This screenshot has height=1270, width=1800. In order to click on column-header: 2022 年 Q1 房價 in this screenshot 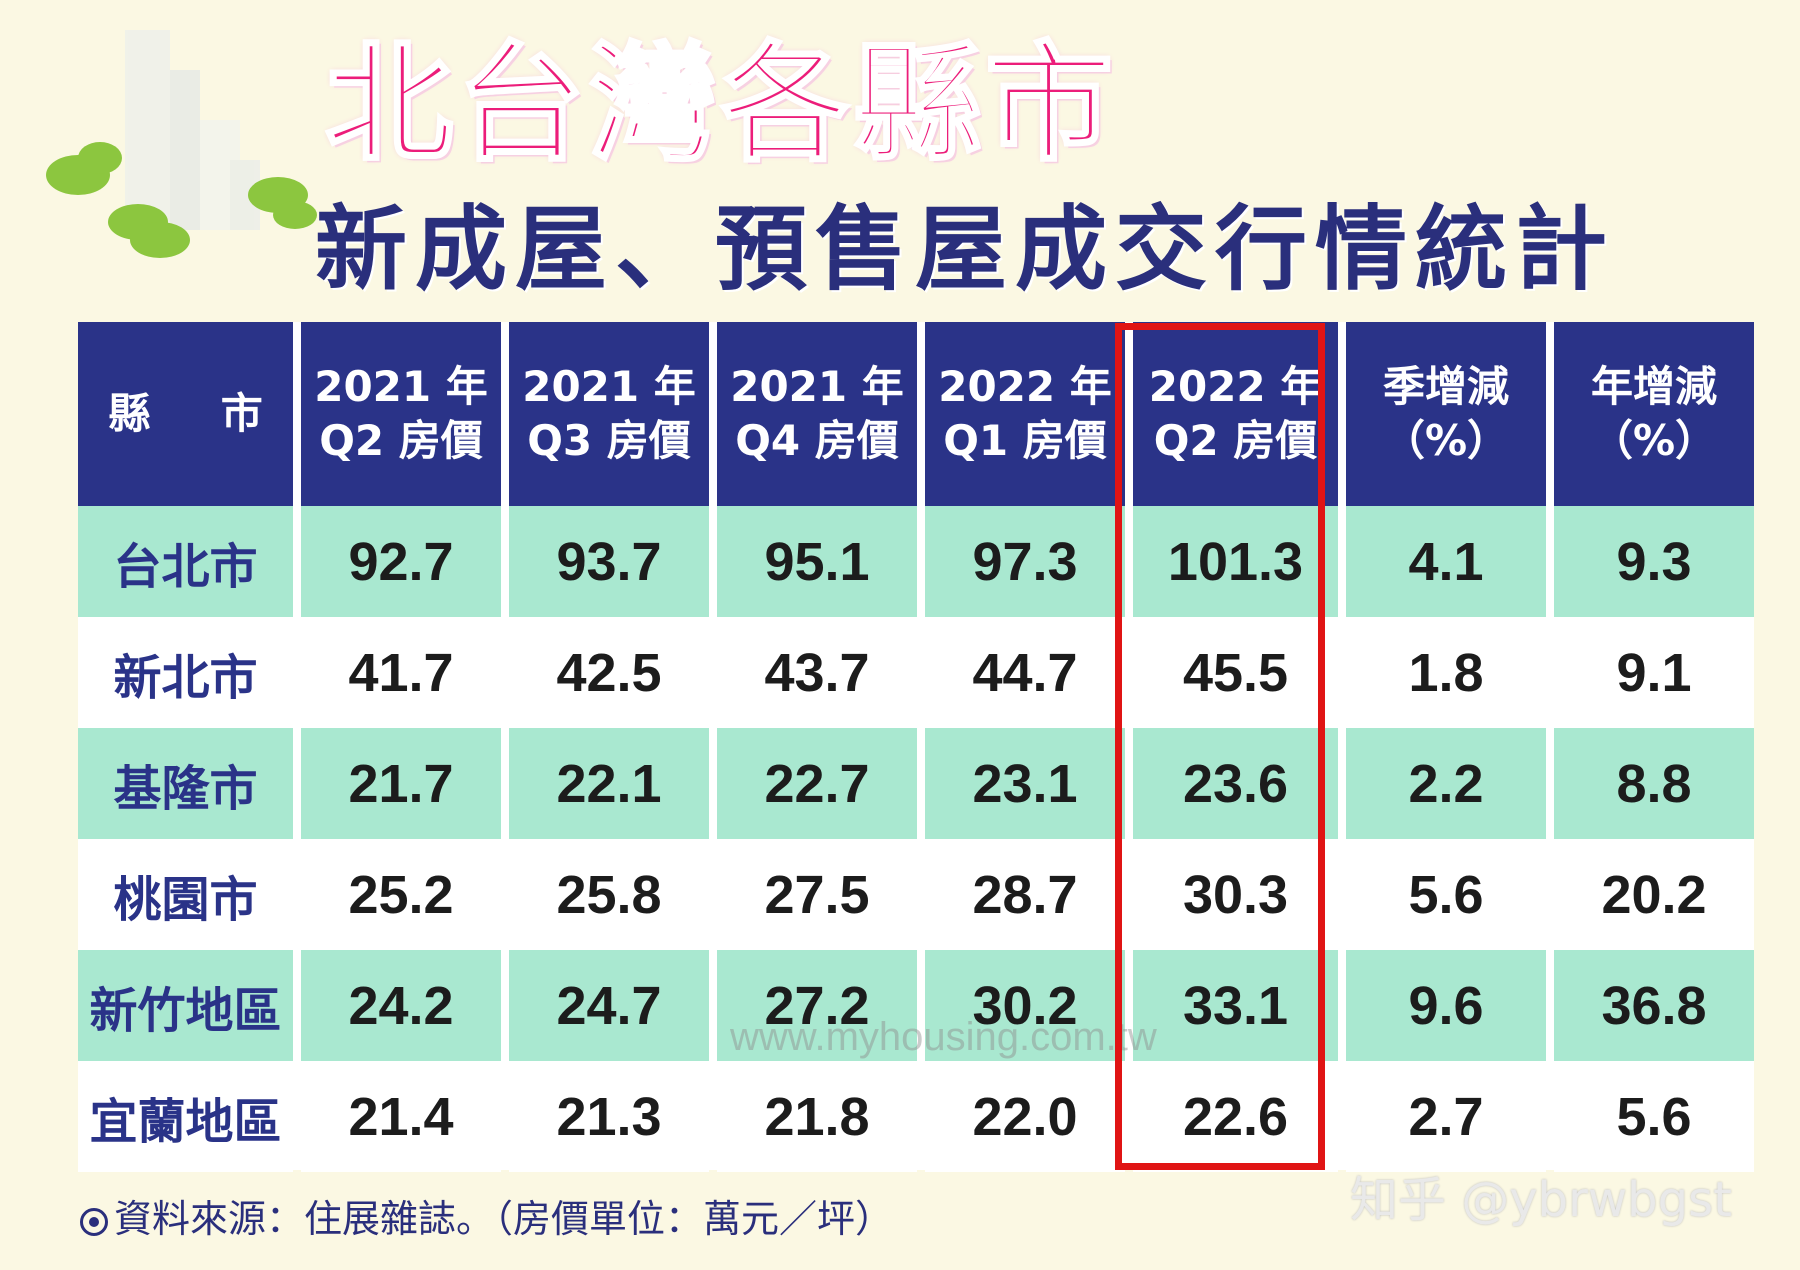, I will do `click(1025, 414)`.